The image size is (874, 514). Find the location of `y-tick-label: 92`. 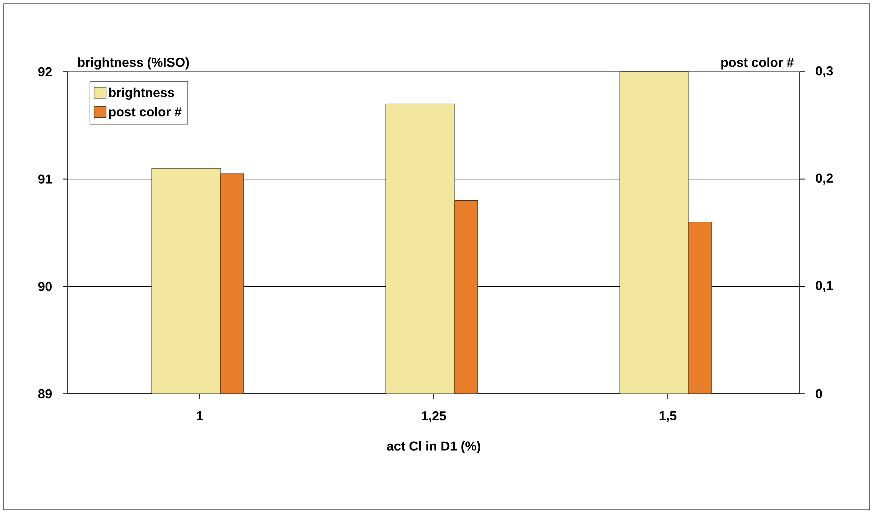

y-tick-label: 92 is located at coordinates (45, 72).